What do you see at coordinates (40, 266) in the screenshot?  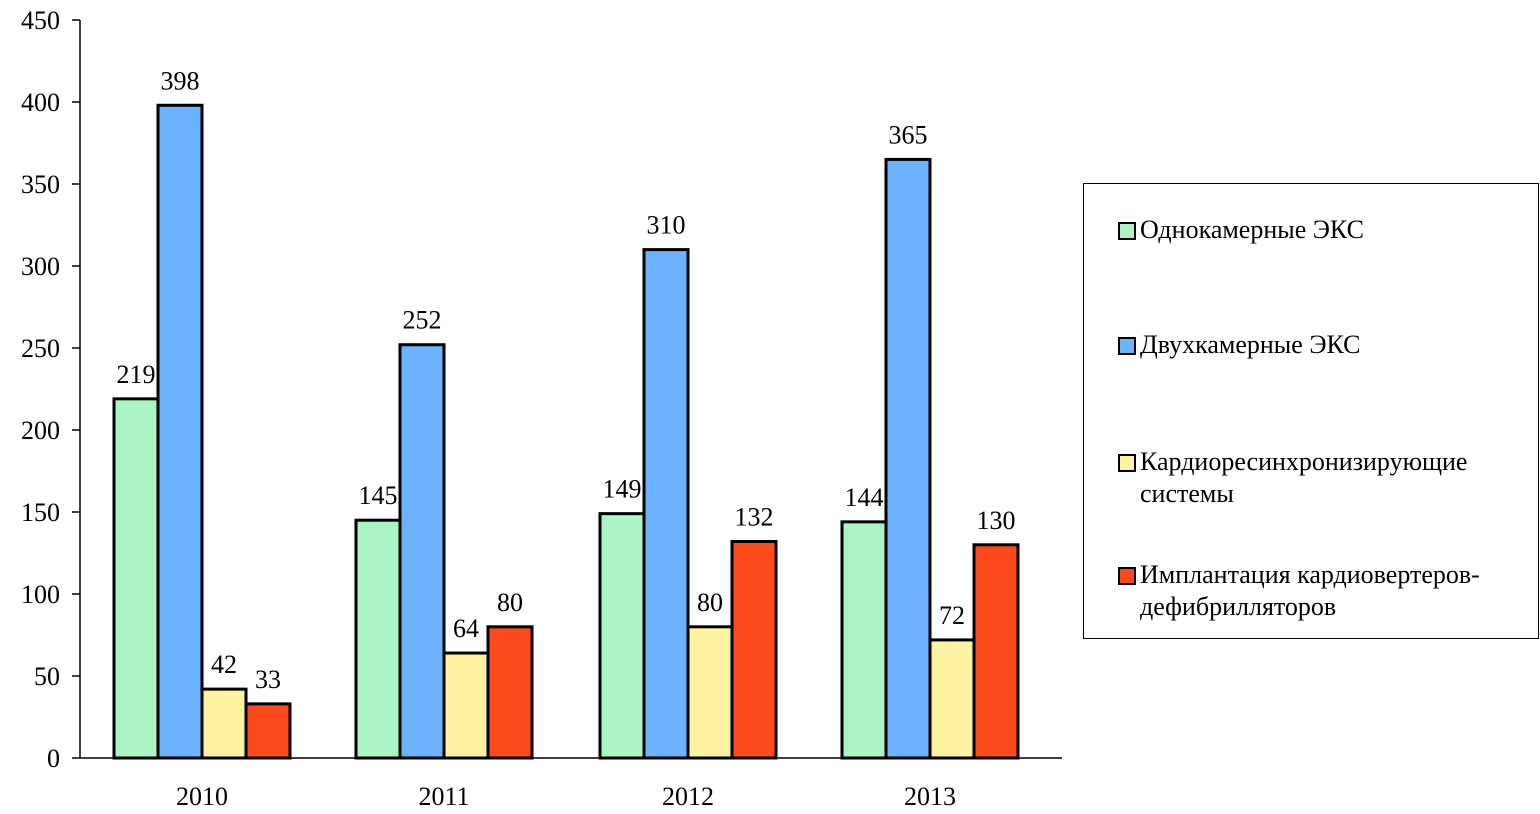 I see `y-tick-label: 300` at bounding box center [40, 266].